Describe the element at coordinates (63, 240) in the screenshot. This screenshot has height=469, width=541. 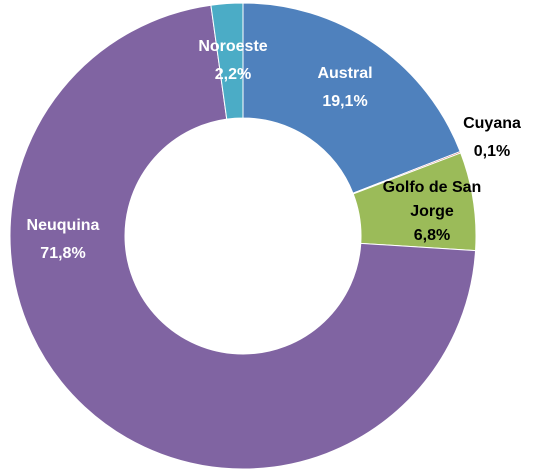
I see `slice-label: Neuquina 71,8%` at that location.